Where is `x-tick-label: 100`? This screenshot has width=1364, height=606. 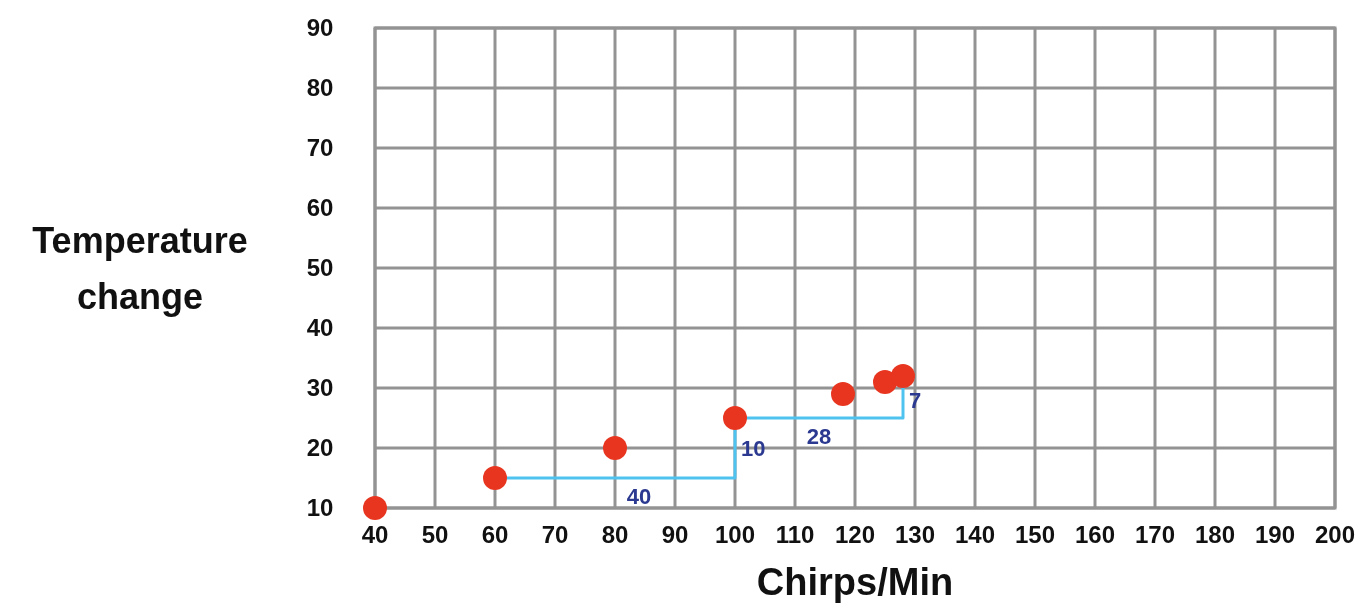
x-tick-label: 100 is located at coordinates (735, 534).